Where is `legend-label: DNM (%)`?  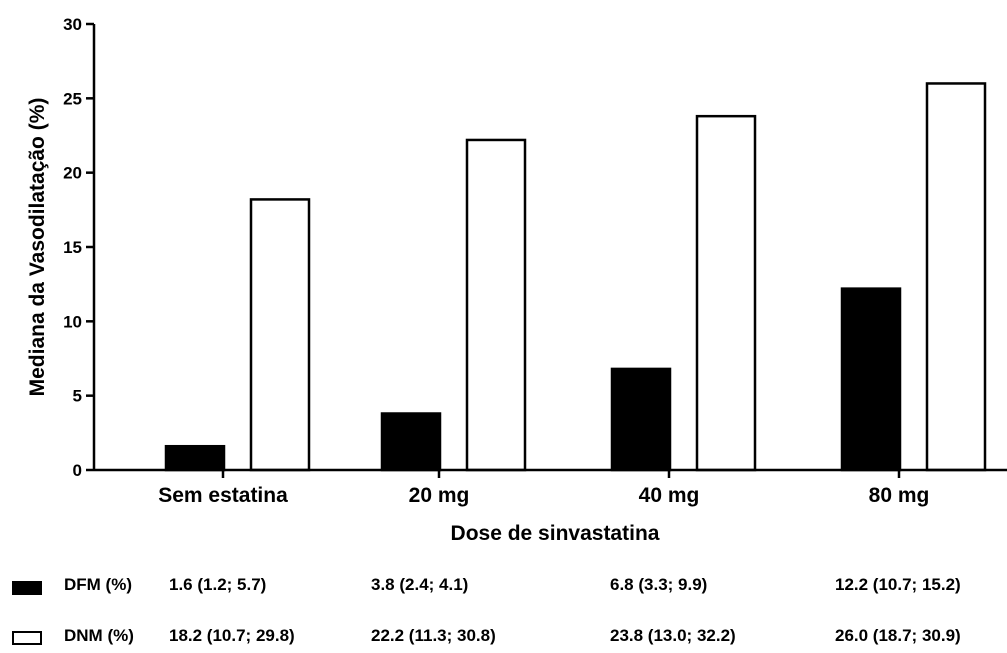 legend-label: DNM (%) is located at coordinates (99, 635).